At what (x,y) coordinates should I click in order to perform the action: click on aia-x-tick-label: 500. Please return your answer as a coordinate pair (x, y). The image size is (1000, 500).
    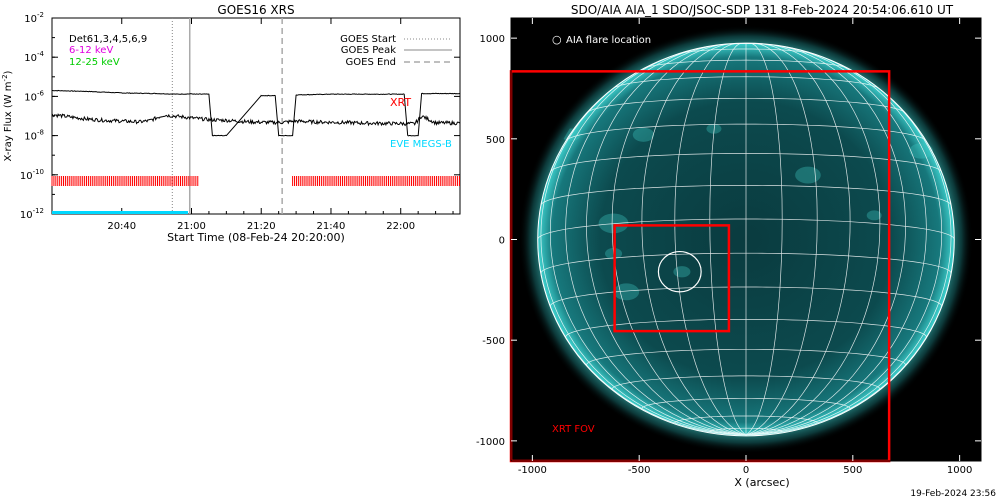
    Looking at the image, I should click on (852, 470).